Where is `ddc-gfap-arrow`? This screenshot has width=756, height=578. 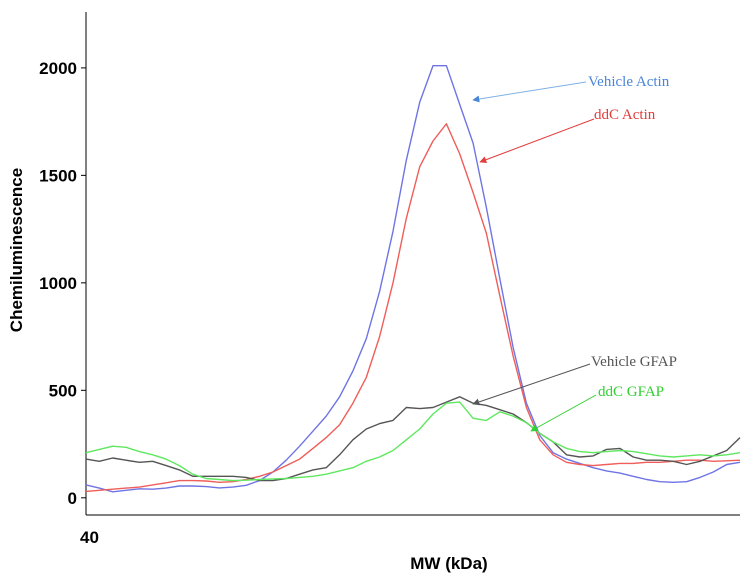
ddc-gfap-arrow is located at coordinates (563, 413).